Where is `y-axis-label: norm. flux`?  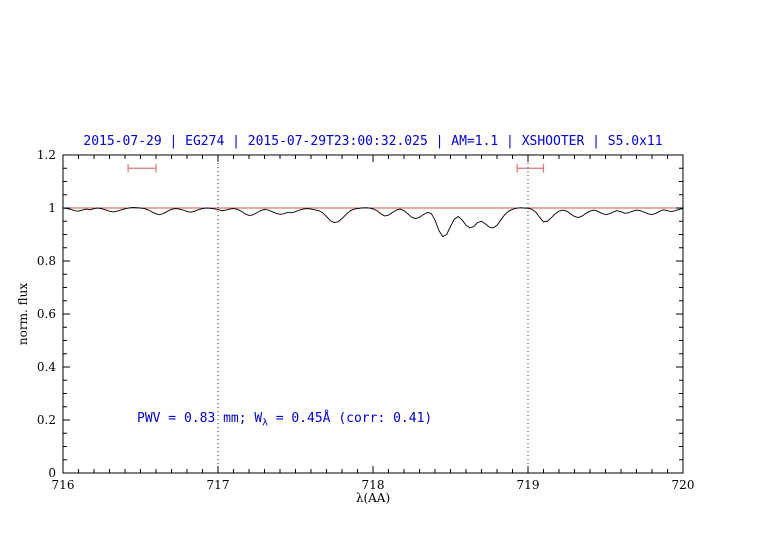
y-axis-label: norm. flux is located at coordinates (23, 314).